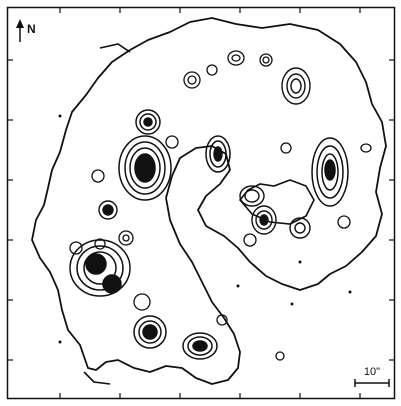  I want to click on scale-label: 10", so click(372, 372).